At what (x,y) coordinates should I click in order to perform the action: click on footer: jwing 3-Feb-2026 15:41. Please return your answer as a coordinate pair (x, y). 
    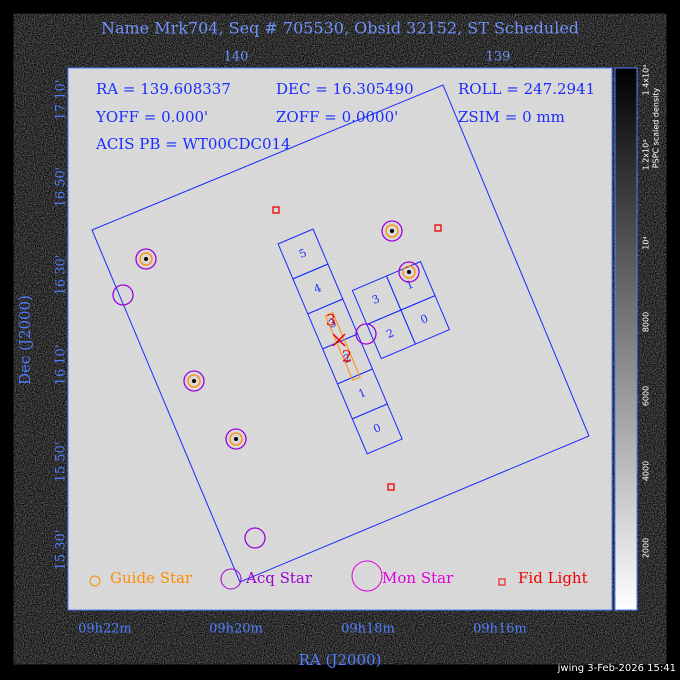
    Looking at the image, I should click on (616, 668).